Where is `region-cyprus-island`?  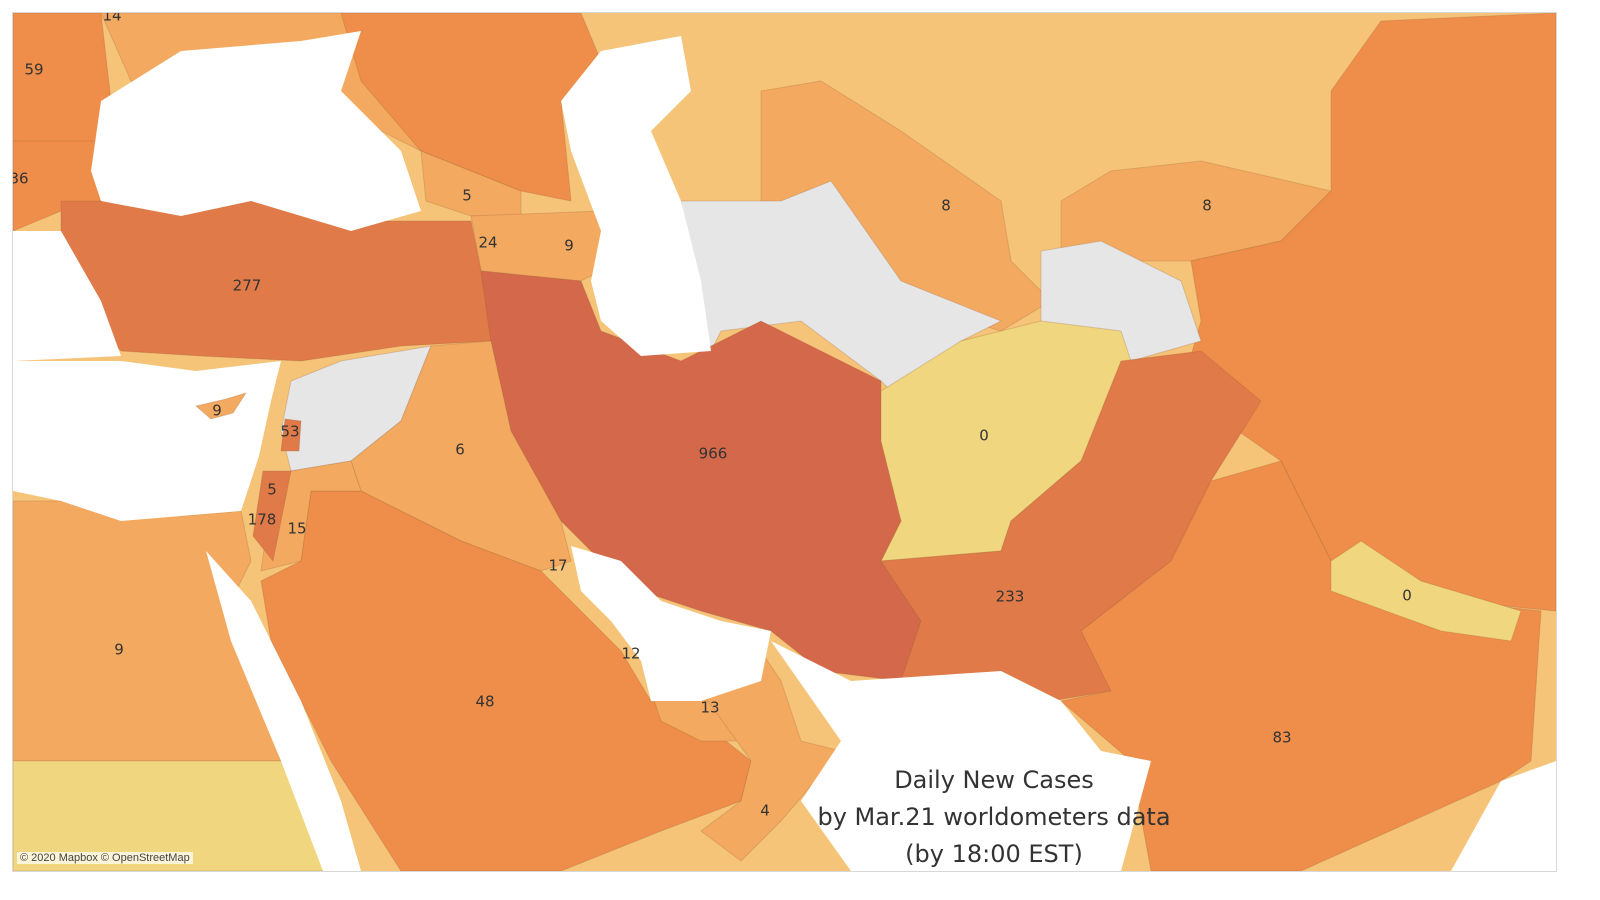
region-cyprus-island is located at coordinates (221, 406).